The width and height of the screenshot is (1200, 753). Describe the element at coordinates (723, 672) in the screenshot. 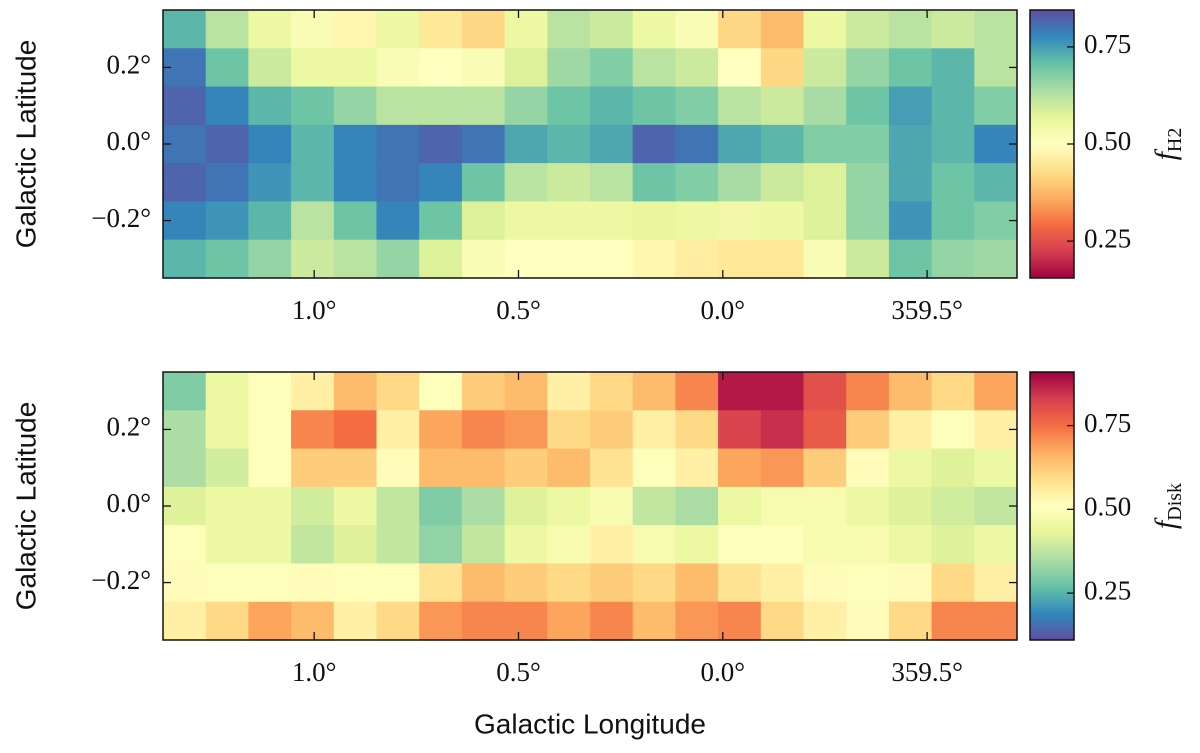

I see `x-tick-label: 0.0°` at that location.